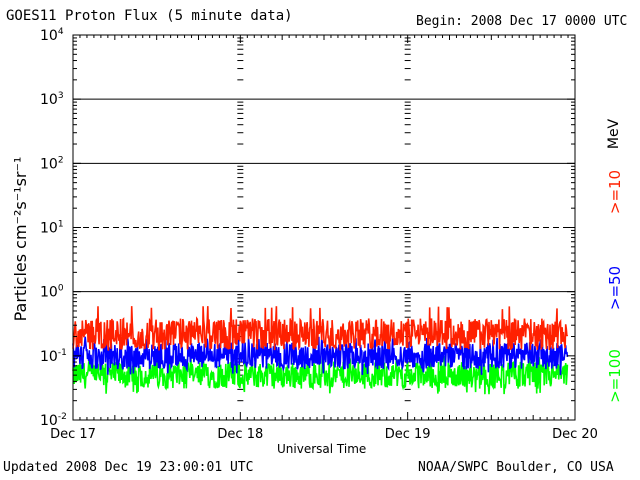  Describe the element at coordinates (128, 467) in the screenshot. I see `updated-text: Updated 2008 Dec 19 23:00:01 UTC` at that location.